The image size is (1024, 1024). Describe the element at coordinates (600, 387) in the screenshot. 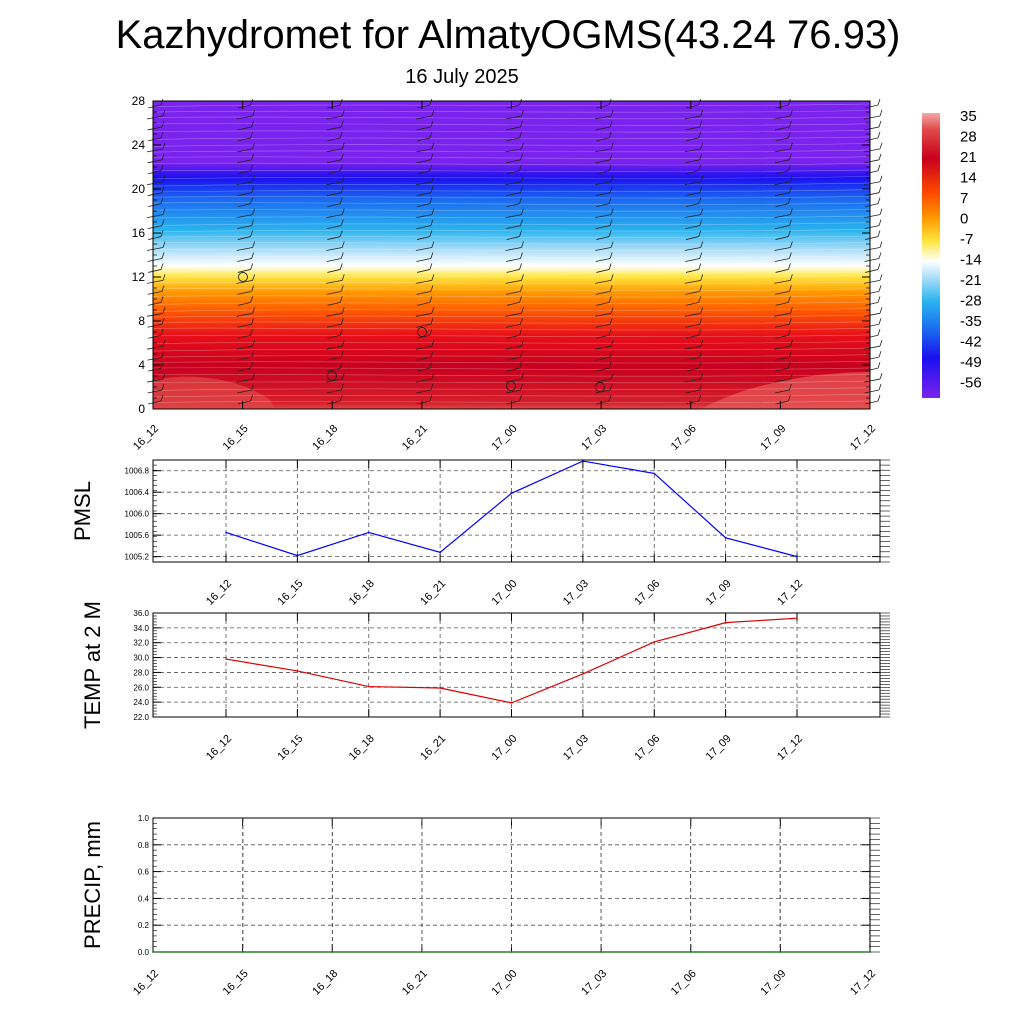

I see `calm-circle` at that location.